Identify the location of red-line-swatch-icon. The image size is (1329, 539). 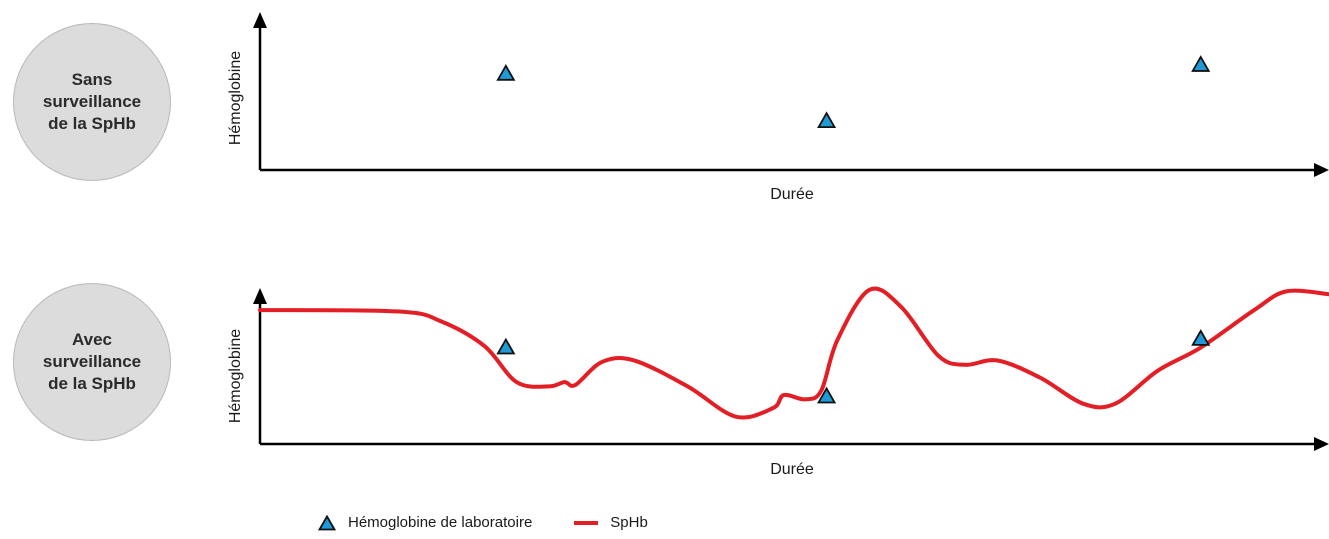
(586, 522).